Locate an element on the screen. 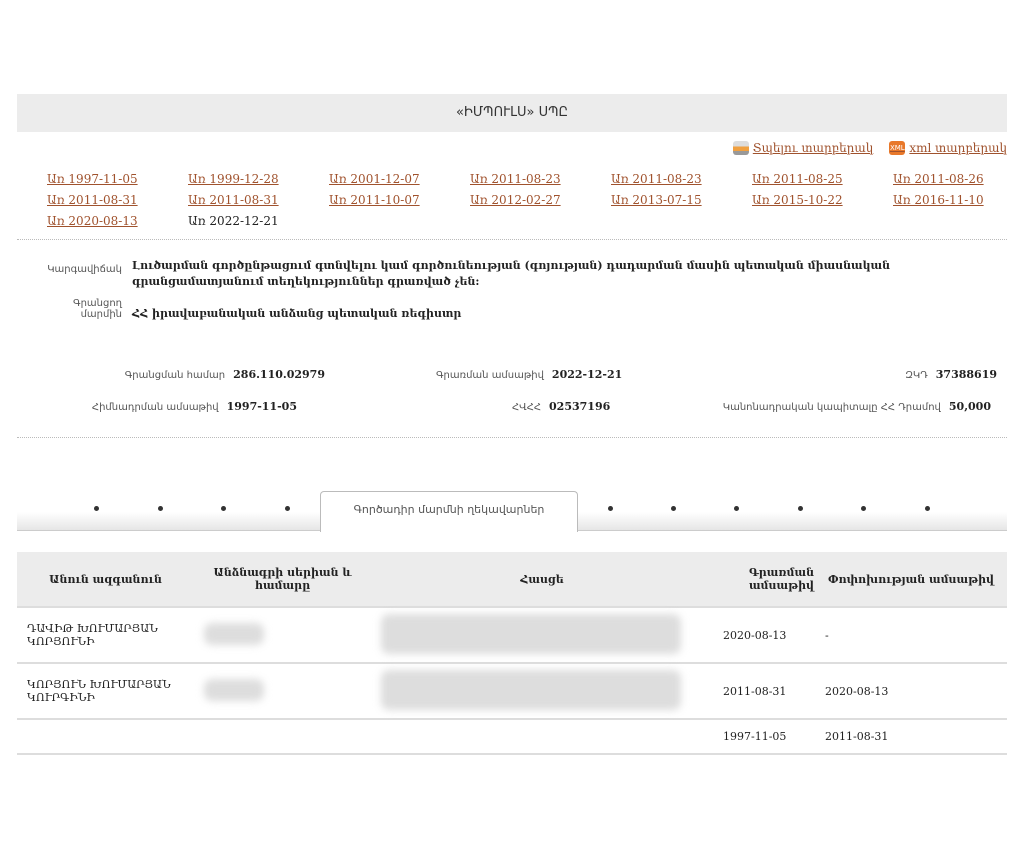 This screenshot has width=1015, height=858. zkd: ԶԿԴ 37388619 is located at coordinates (951, 374).